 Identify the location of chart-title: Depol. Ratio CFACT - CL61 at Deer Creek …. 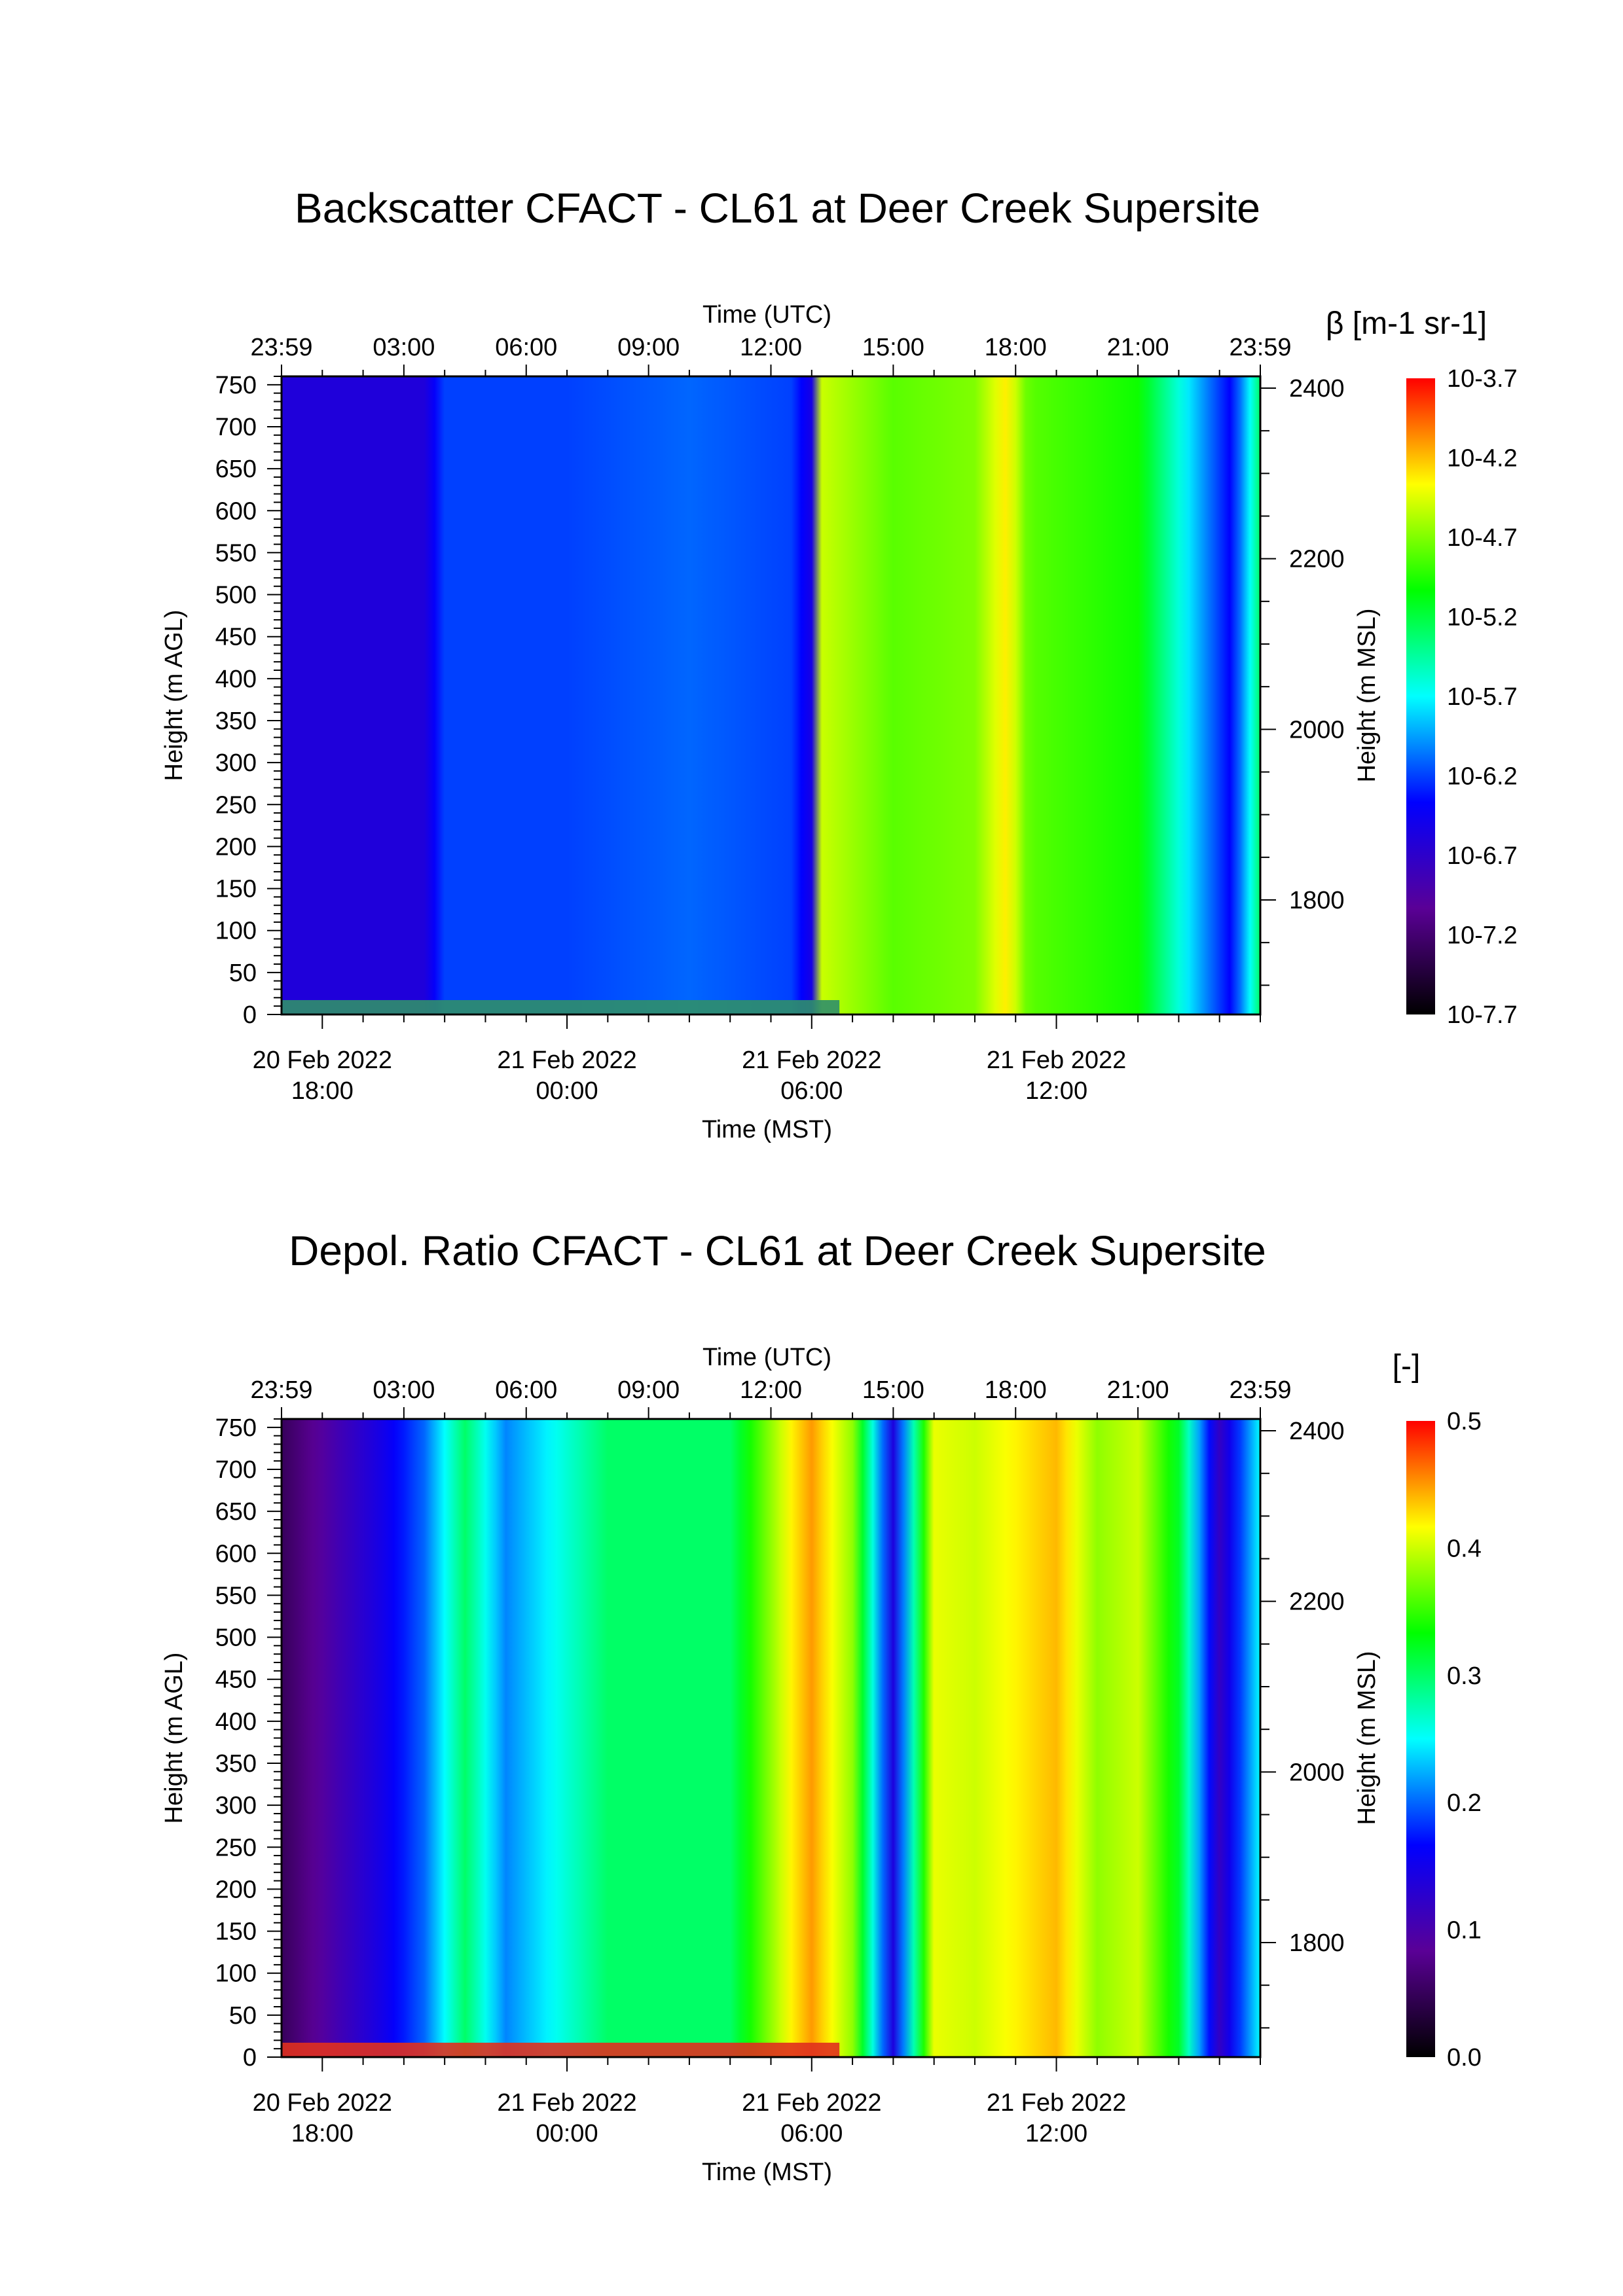
(777, 1250).